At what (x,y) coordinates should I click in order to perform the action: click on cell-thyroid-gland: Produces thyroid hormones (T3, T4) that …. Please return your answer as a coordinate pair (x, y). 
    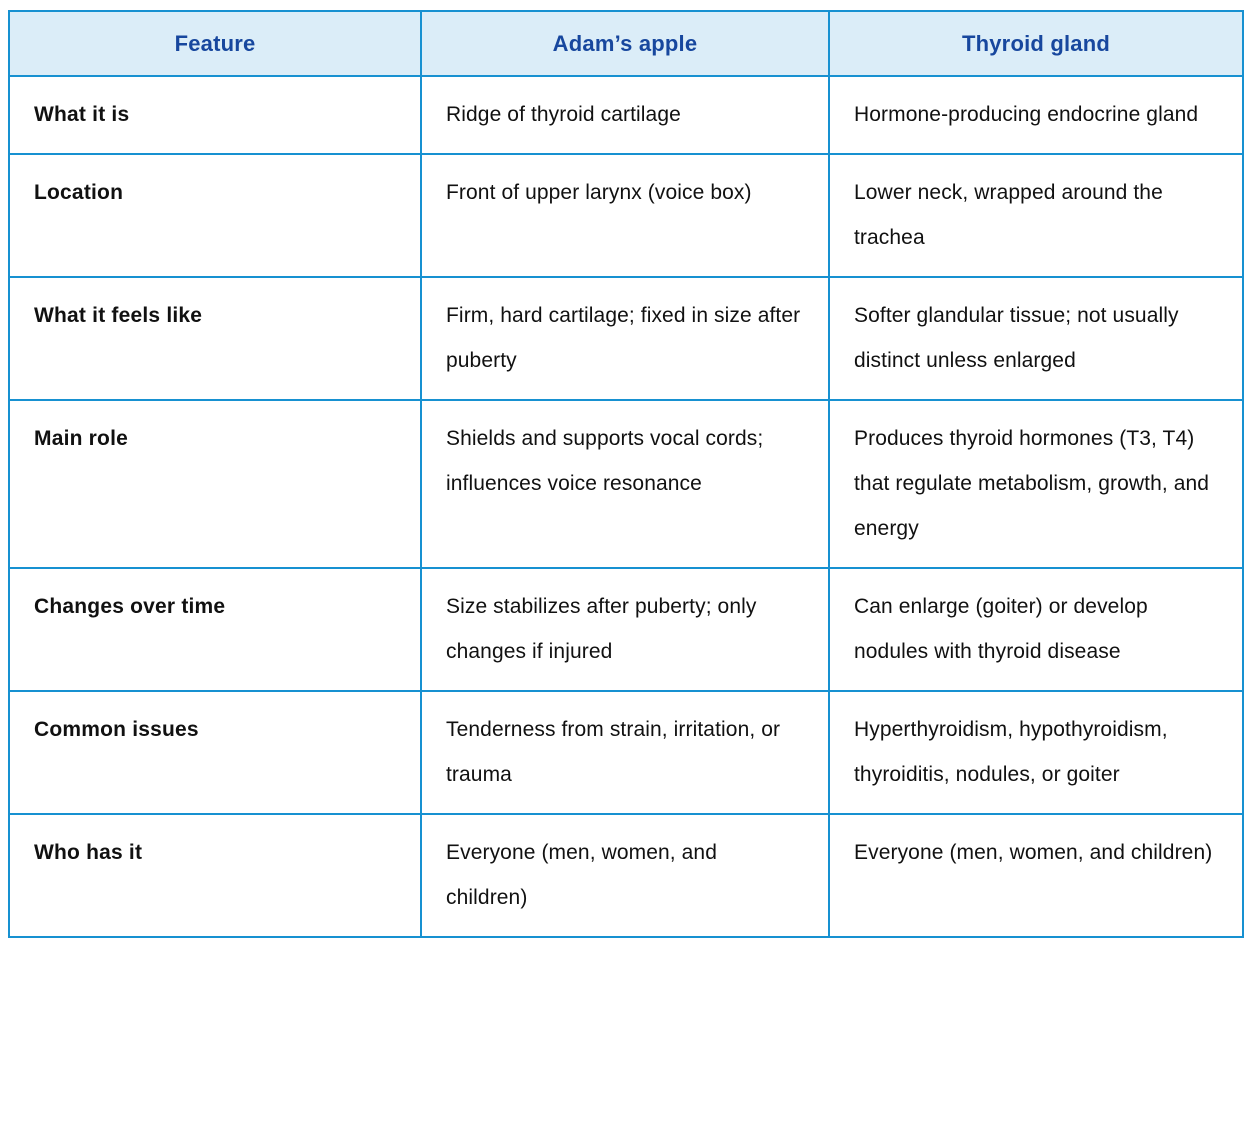
    Looking at the image, I should click on (1036, 484).